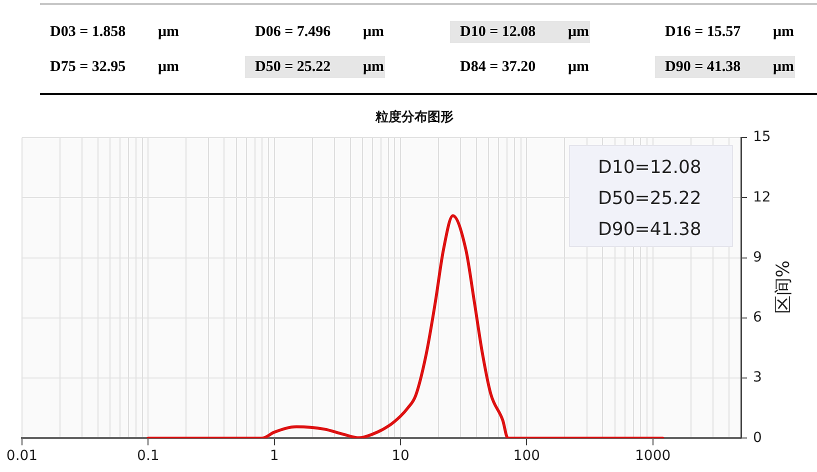 The width and height of the screenshot is (817, 472). Describe the element at coordinates (650, 230) in the screenshot. I see `annotation: D90=41.38` at that location.